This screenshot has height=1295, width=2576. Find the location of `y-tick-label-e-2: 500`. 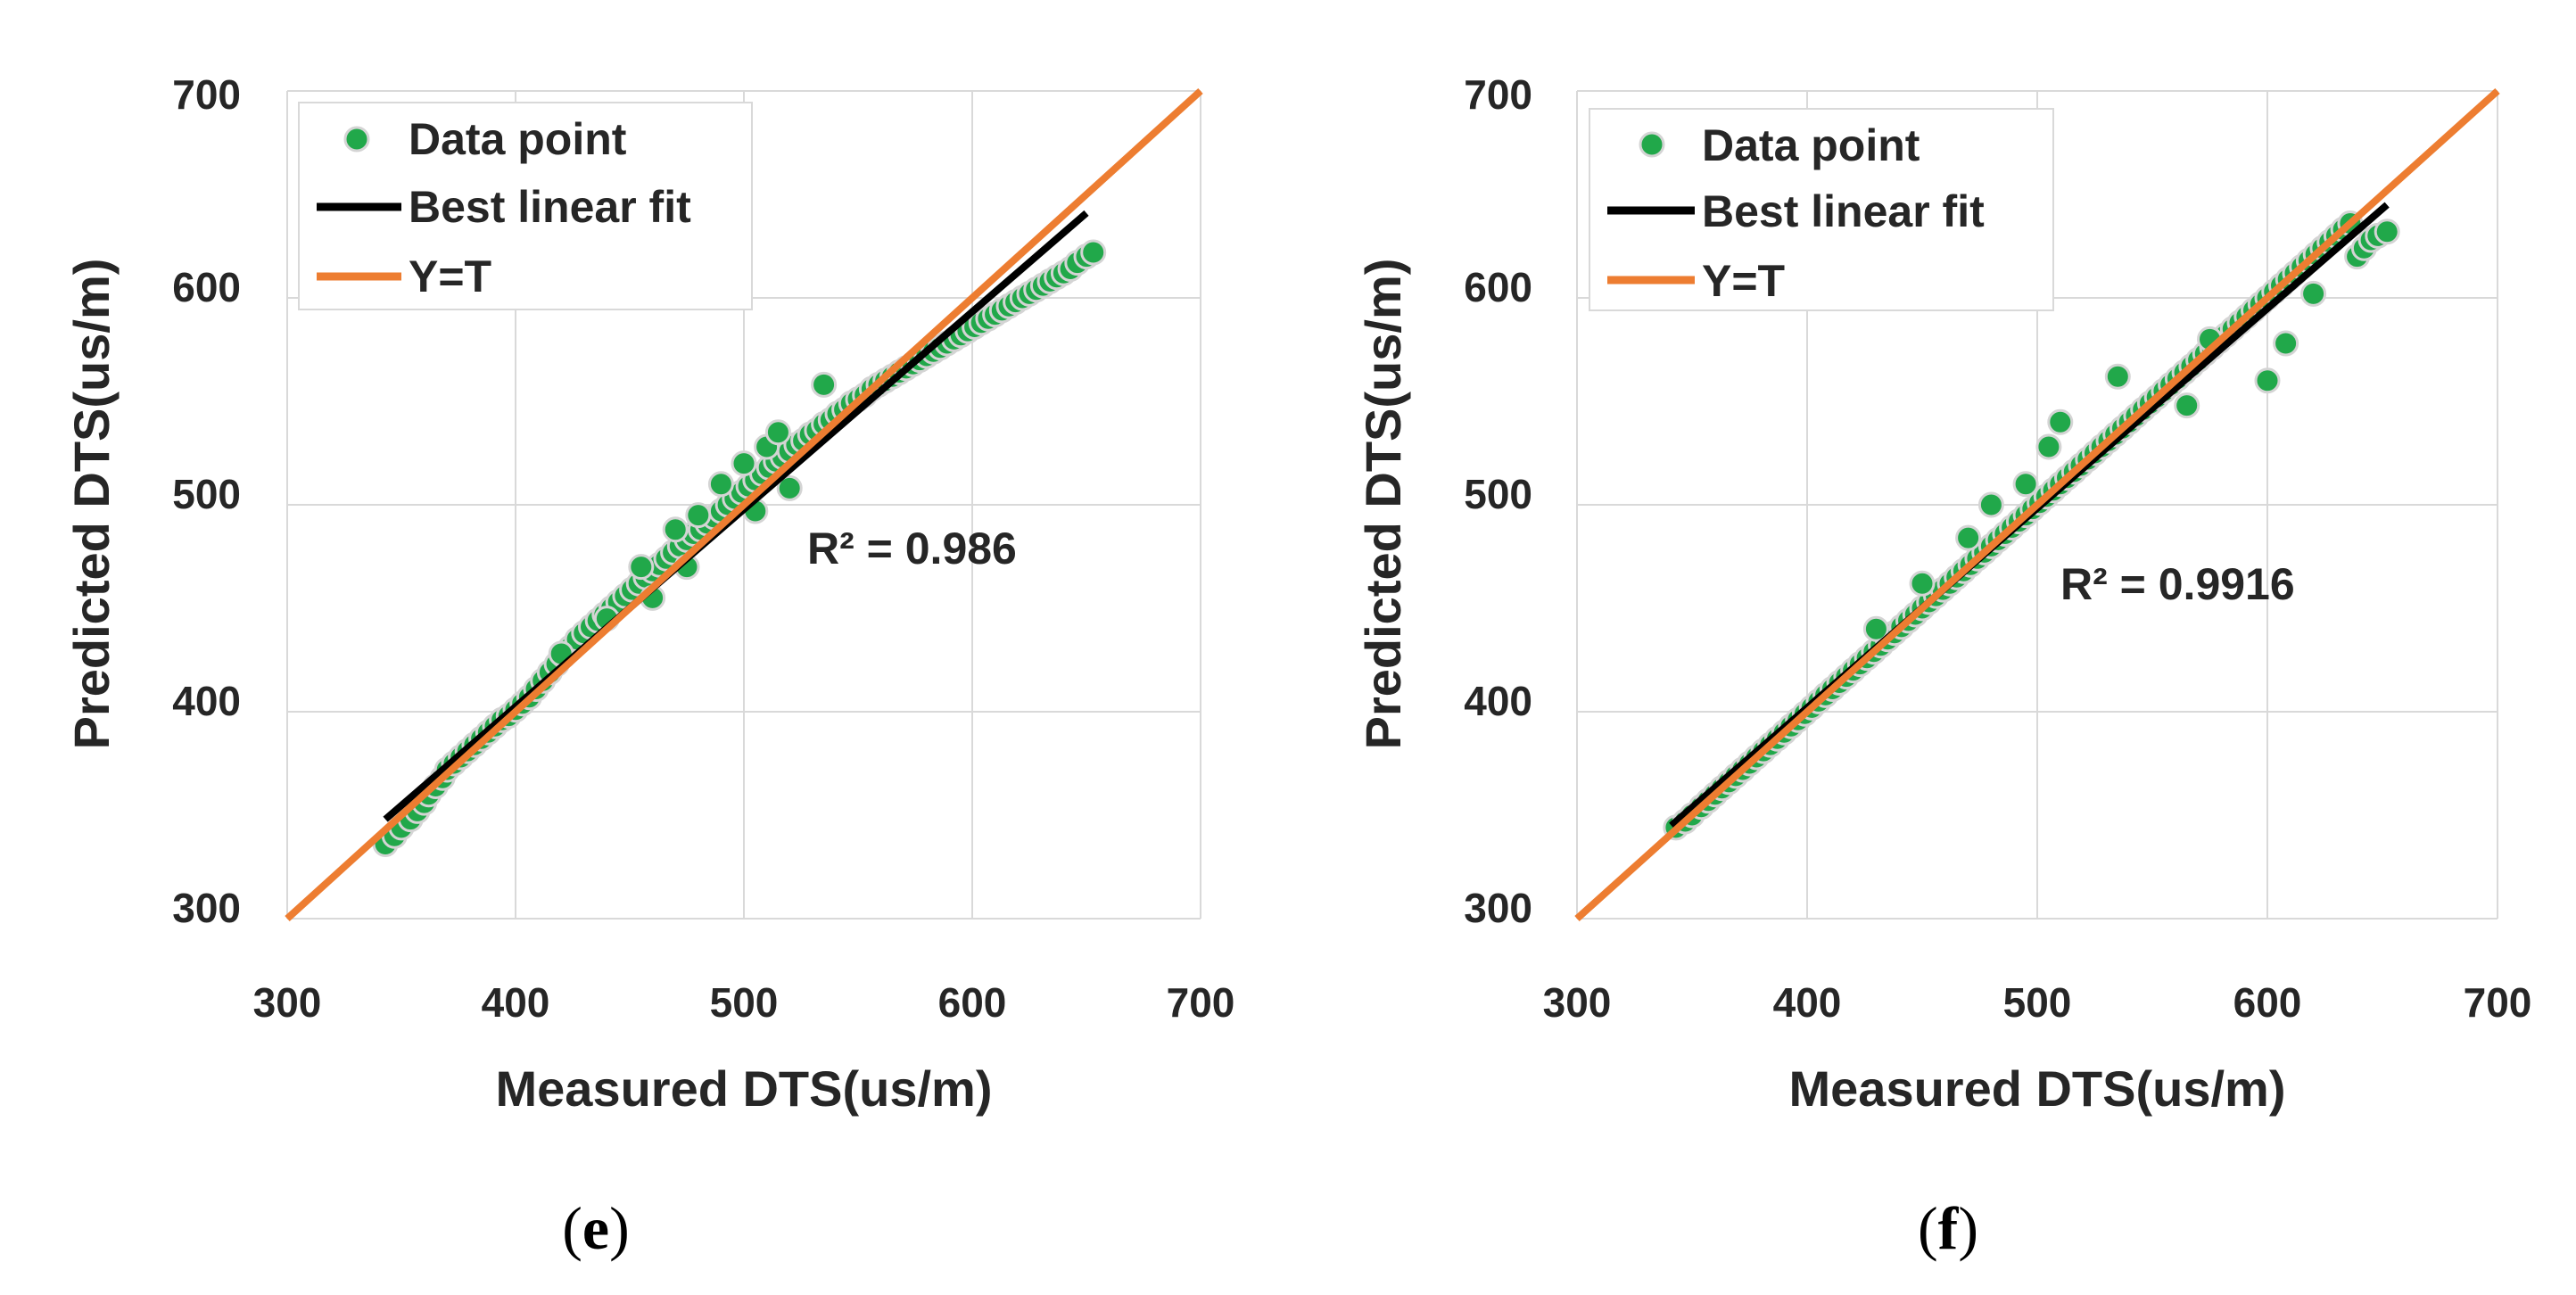

y-tick-label-e-2: 500 is located at coordinates (207, 494).